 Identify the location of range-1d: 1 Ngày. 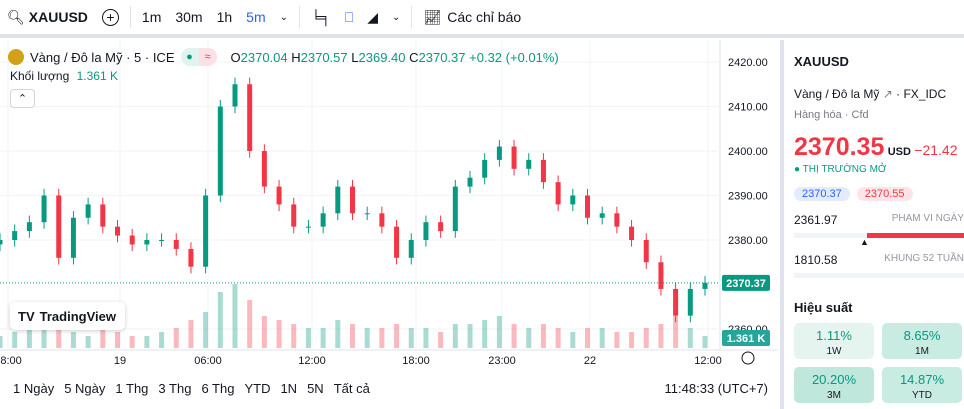
(34, 388).